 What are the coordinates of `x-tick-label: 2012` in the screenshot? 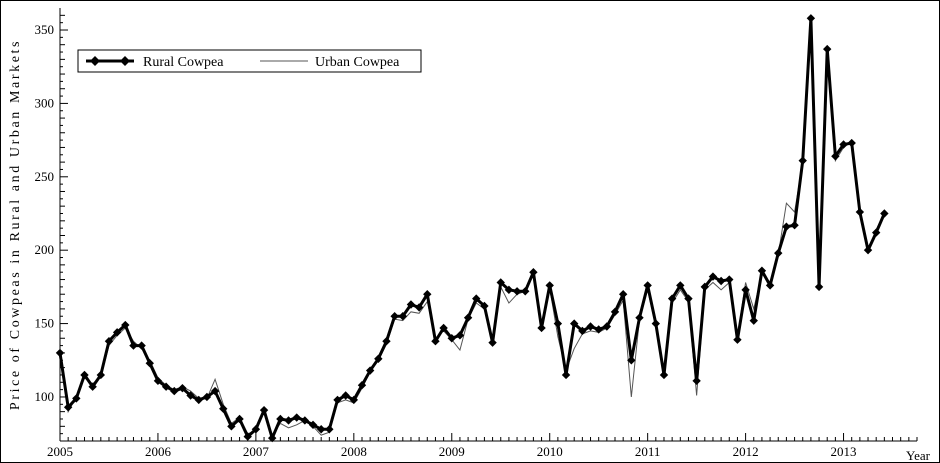 It's located at (746, 451).